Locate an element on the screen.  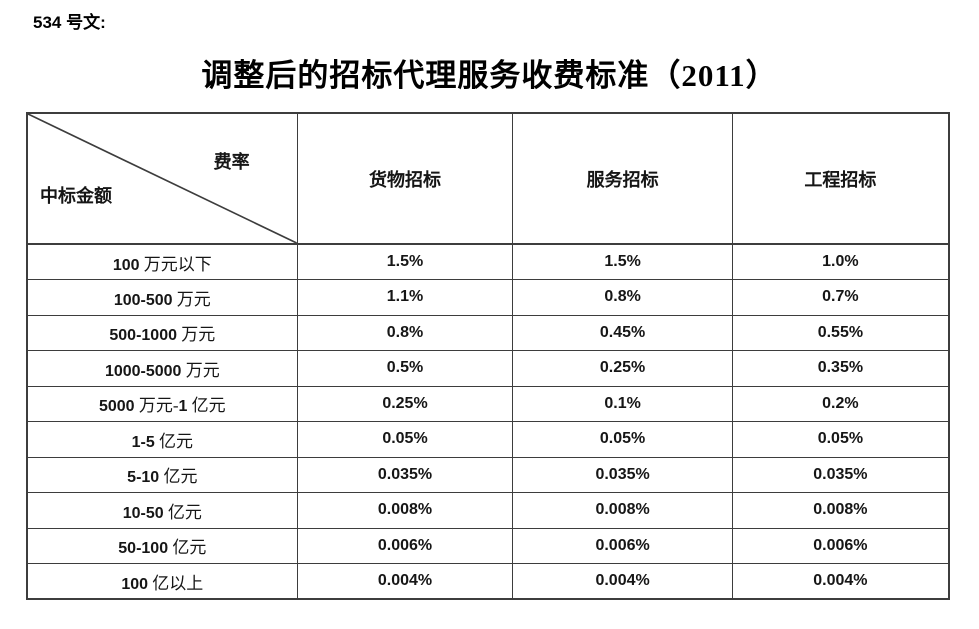
goods-rate-cell: 0.035% is located at coordinates (405, 474).